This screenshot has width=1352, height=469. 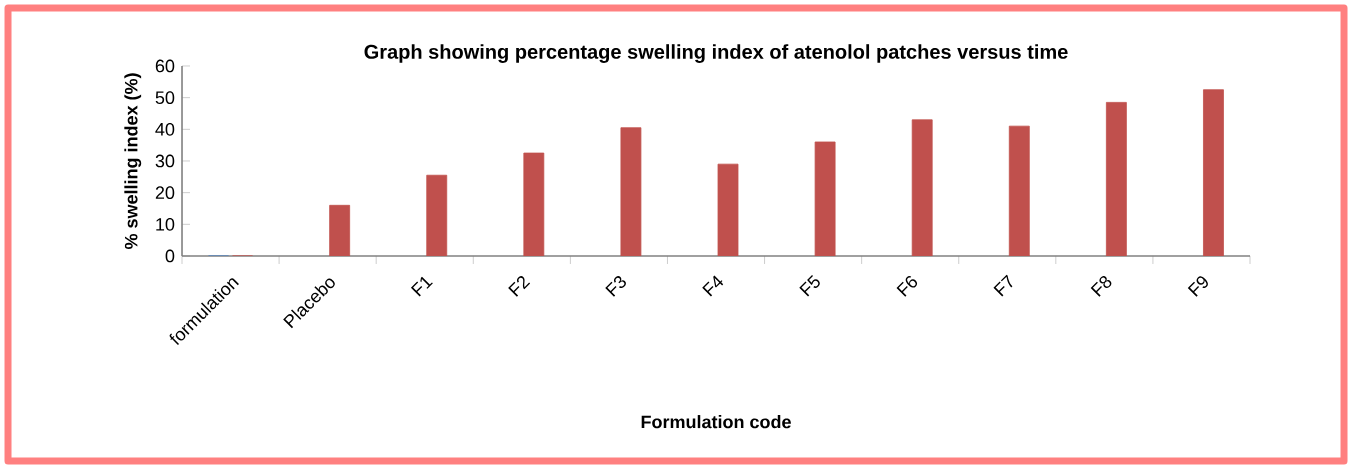 I want to click on x-tick-label: F6, so click(x=907, y=286).